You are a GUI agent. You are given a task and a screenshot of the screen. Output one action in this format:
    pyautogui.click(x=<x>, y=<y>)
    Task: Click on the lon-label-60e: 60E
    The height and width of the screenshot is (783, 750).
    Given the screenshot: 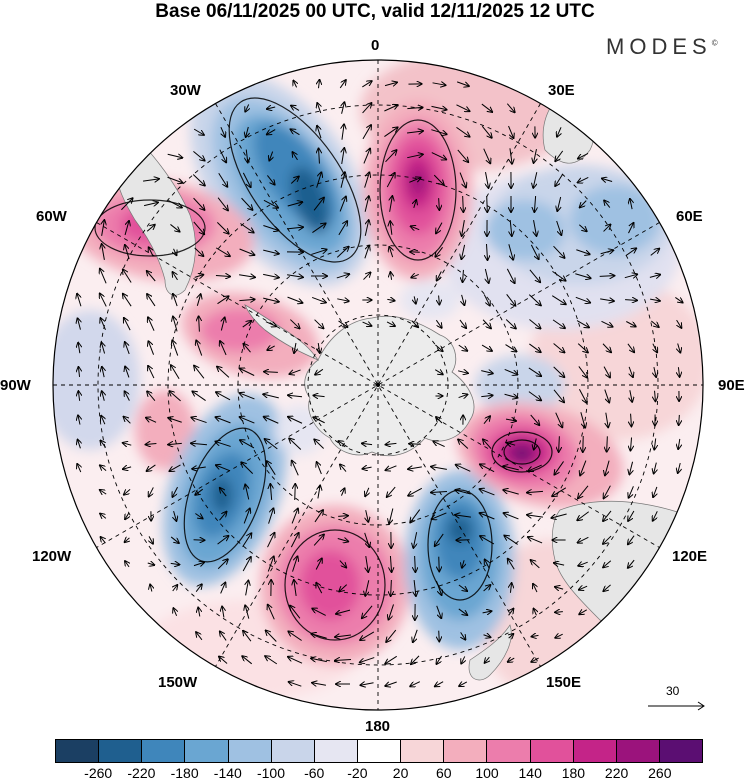 What is the action you would take?
    pyautogui.click(x=689, y=216)
    